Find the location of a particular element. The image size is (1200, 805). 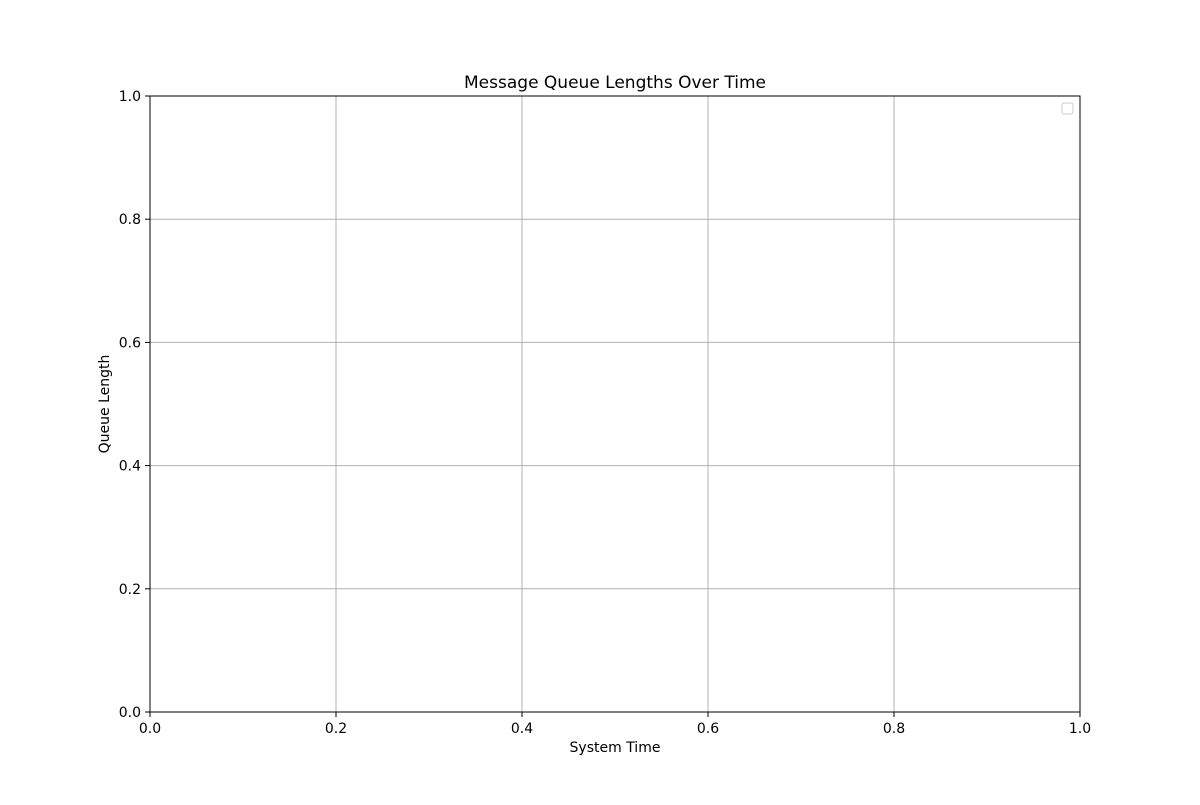

x-axis-label: System Time is located at coordinates (615, 748).